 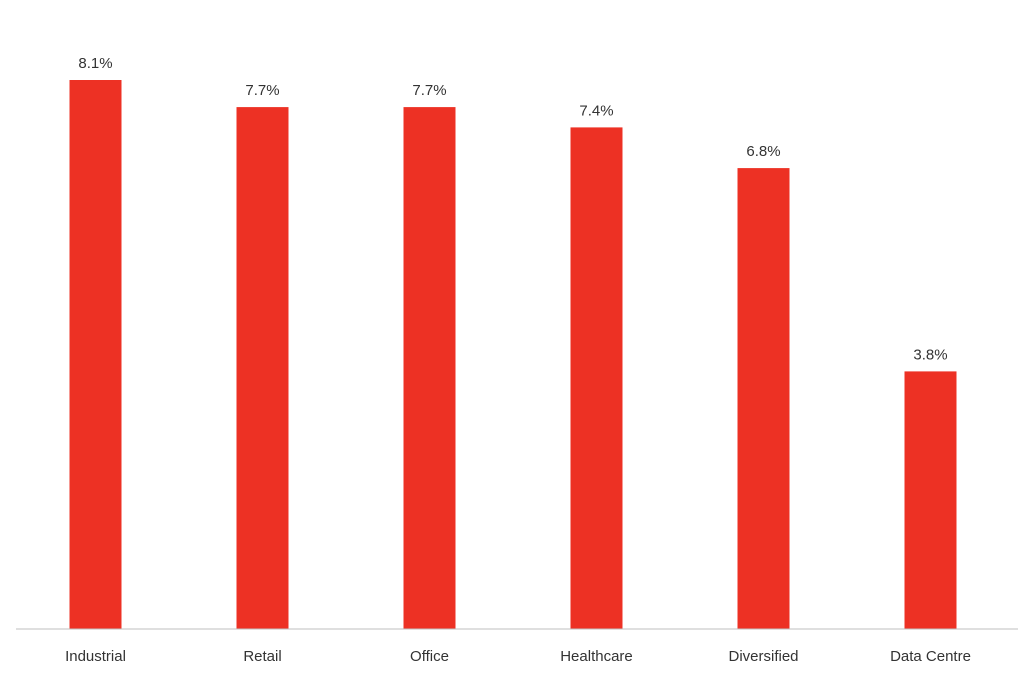 What do you see at coordinates (763, 151) in the screenshot?
I see `value-label-diversified: 6.8%` at bounding box center [763, 151].